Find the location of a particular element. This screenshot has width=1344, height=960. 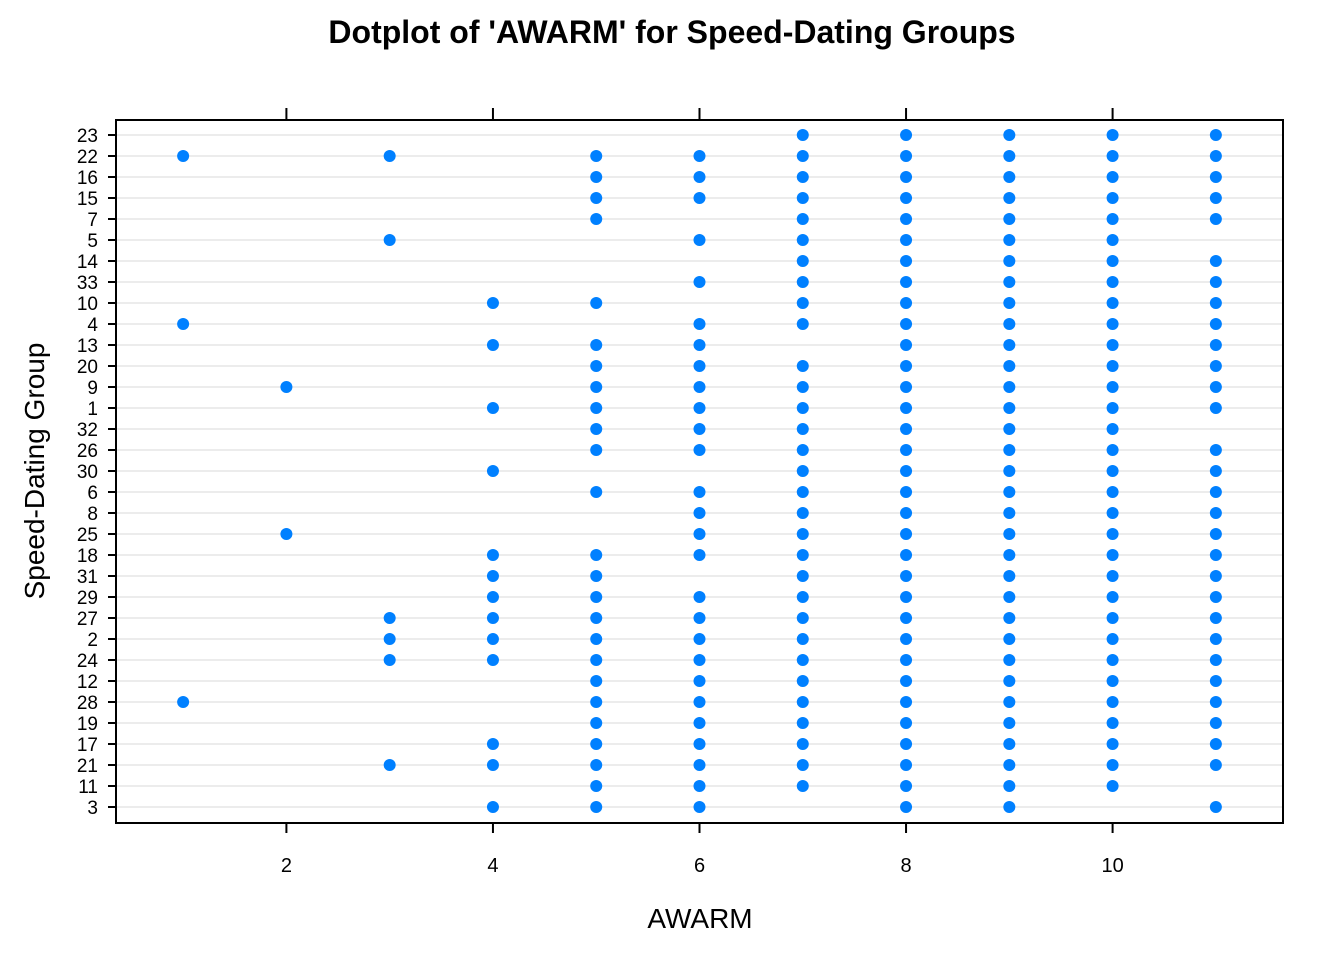

y-tick-label: 23 is located at coordinates (87, 136).